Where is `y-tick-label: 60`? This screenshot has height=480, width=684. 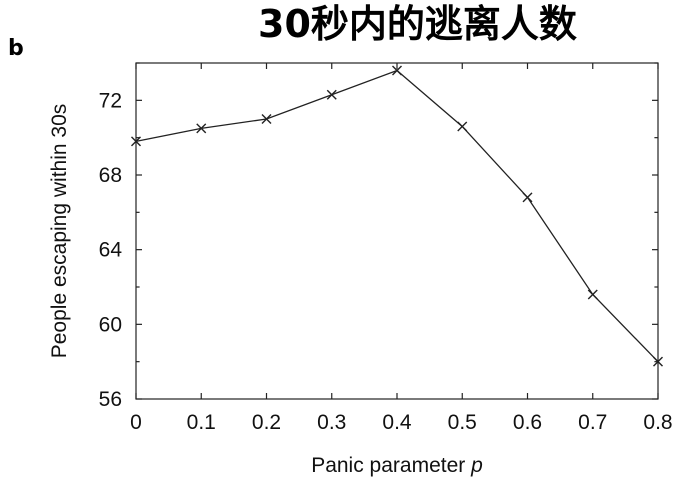 y-tick-label: 60 is located at coordinates (110, 324).